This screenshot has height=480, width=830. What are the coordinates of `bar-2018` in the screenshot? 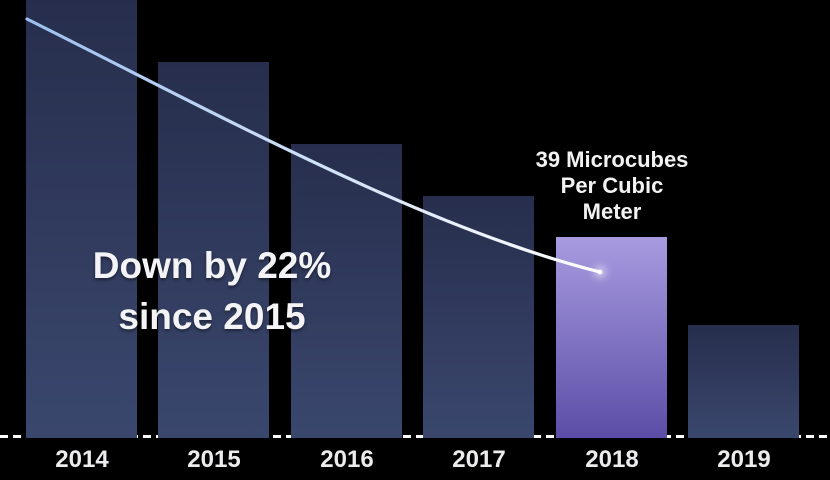 It's located at (611, 337).